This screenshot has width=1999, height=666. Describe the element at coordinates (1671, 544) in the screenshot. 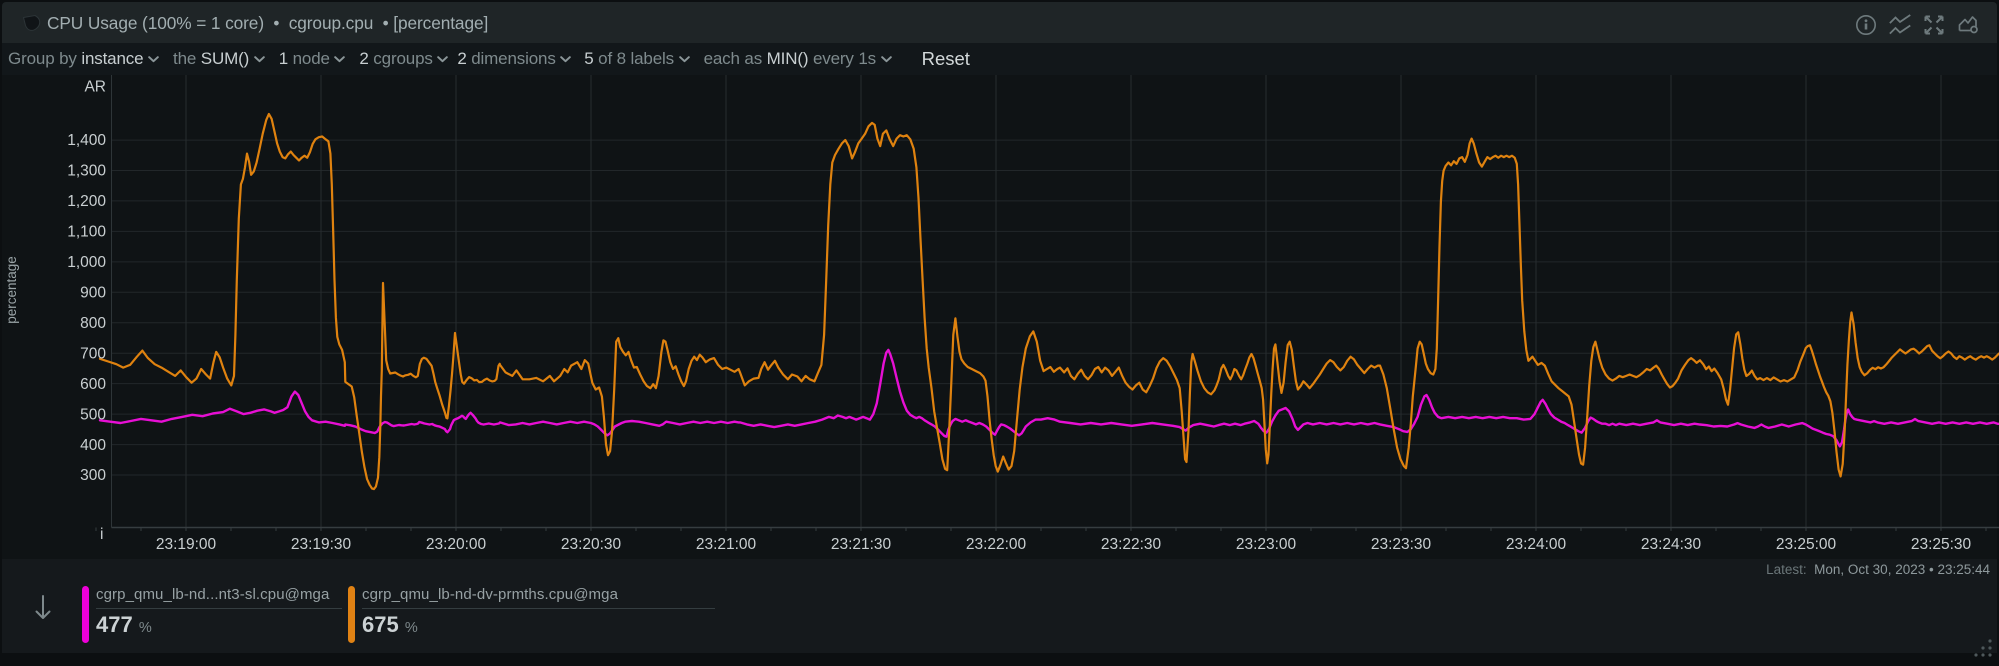

I see `svg-text: 23:24:30` at that location.